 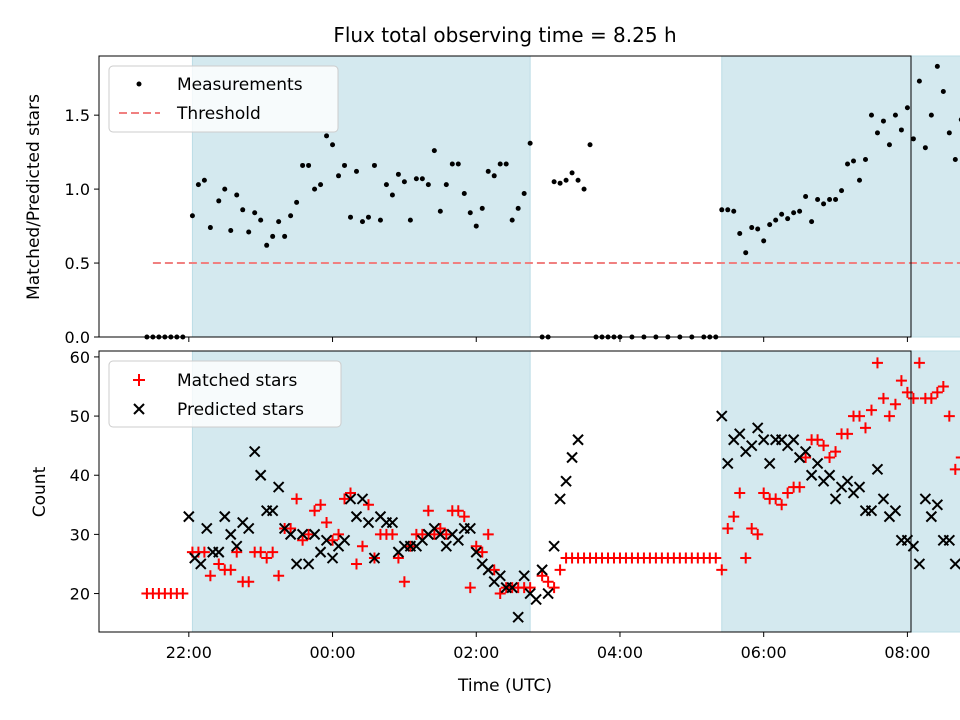 What do you see at coordinates (77, 115) in the screenshot?
I see `y-tick-label: 1.5` at bounding box center [77, 115].